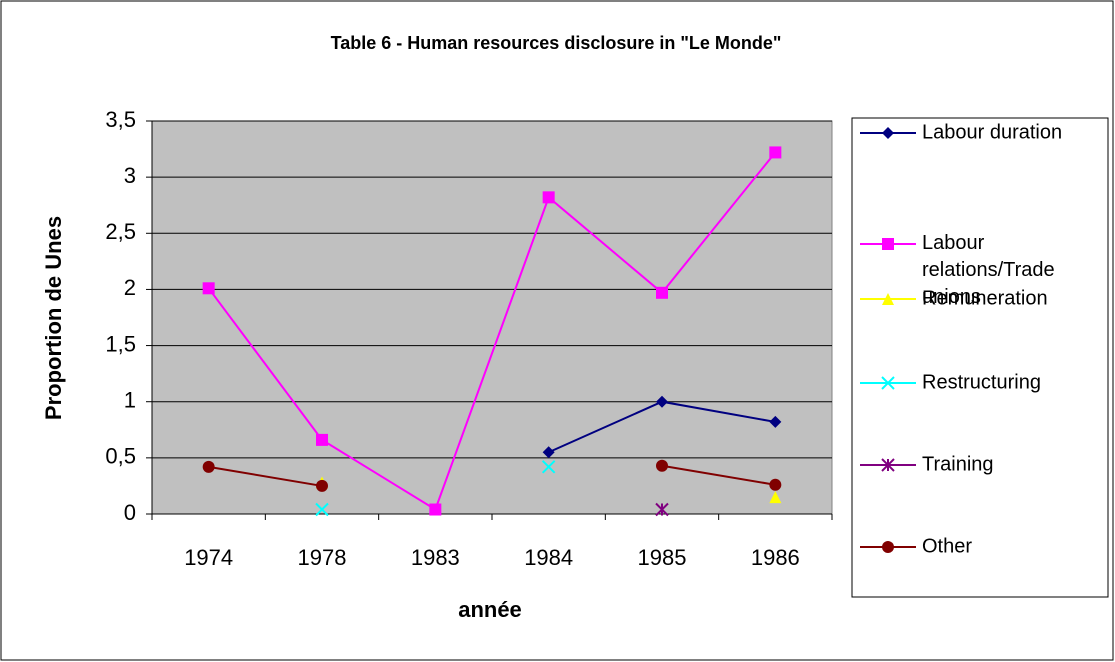 Image resolution: width=1115 pixels, height=662 pixels. What do you see at coordinates (988, 270) in the screenshot?
I see `legend-label: Labour relations/Trade unions` at bounding box center [988, 270].